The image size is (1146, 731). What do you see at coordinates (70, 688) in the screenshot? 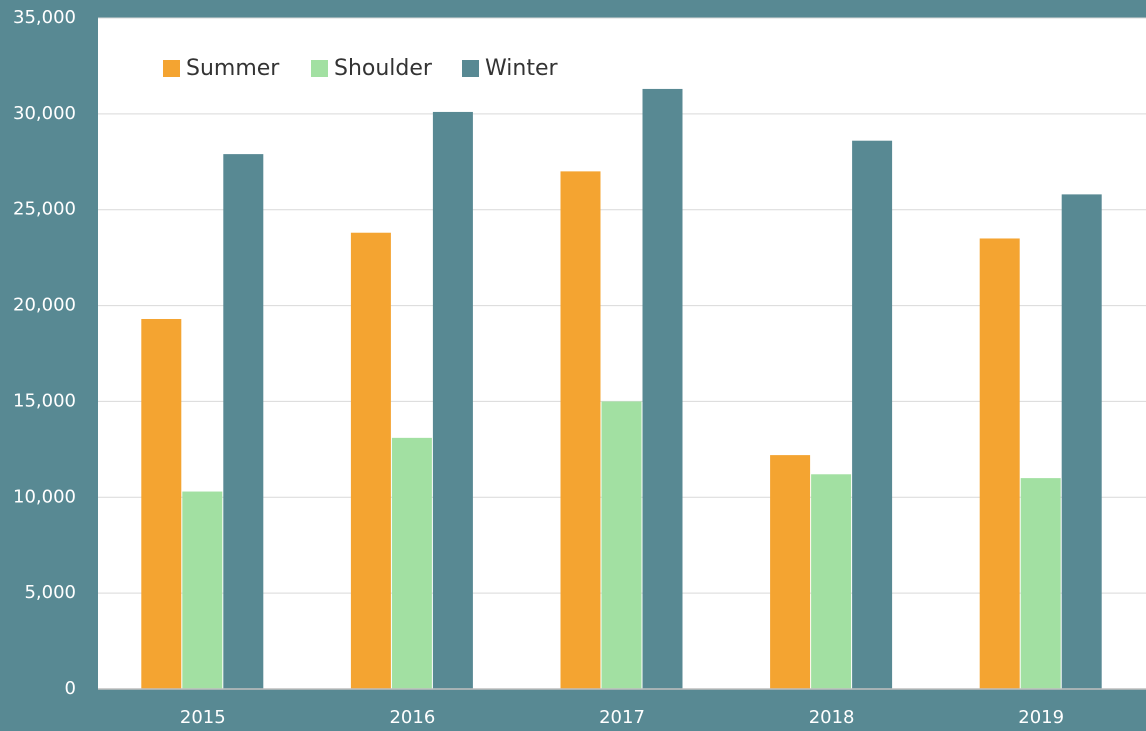
I see `y-tick-label: 0` at bounding box center [70, 688].